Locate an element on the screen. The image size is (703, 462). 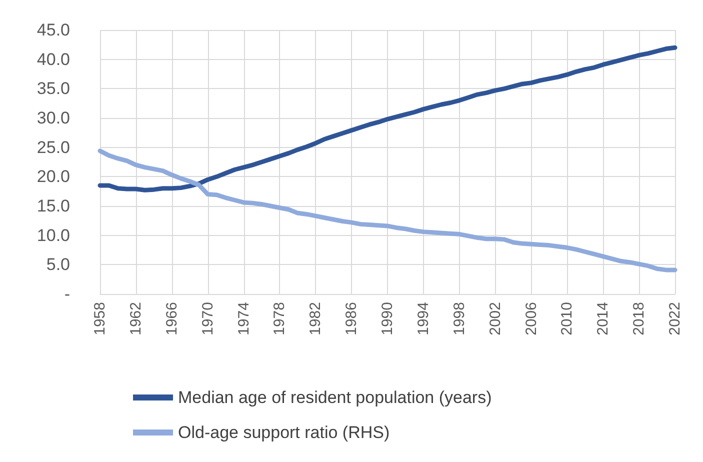
x-tick-label: 2006 is located at coordinates (531, 319).